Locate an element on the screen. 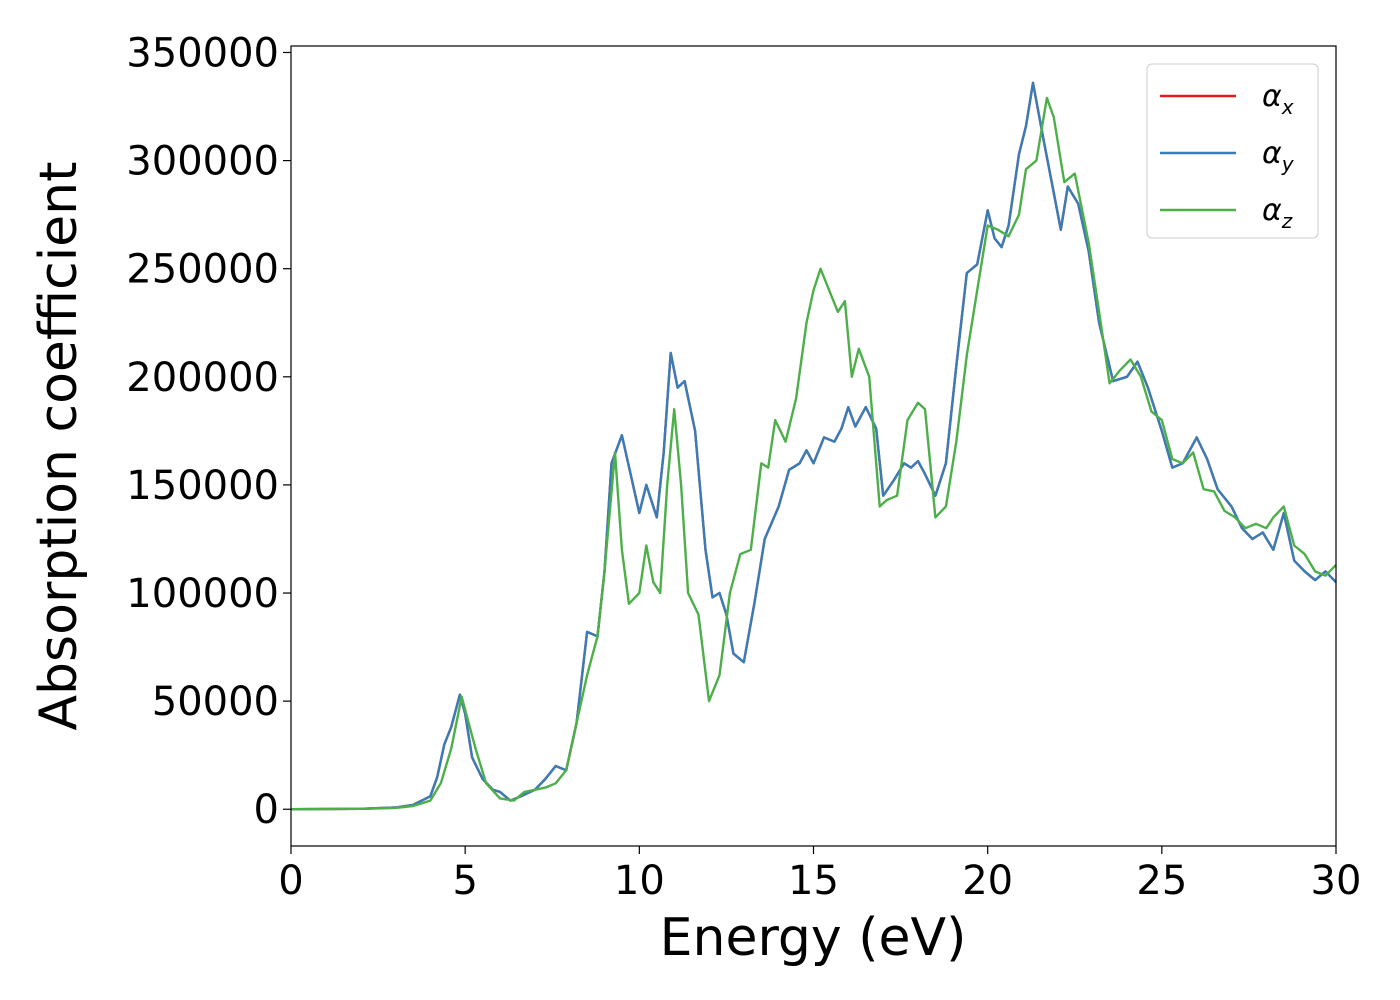 Image resolution: width=1400 pixels, height=1000 pixels. x-tick-label: 20 is located at coordinates (987, 881).